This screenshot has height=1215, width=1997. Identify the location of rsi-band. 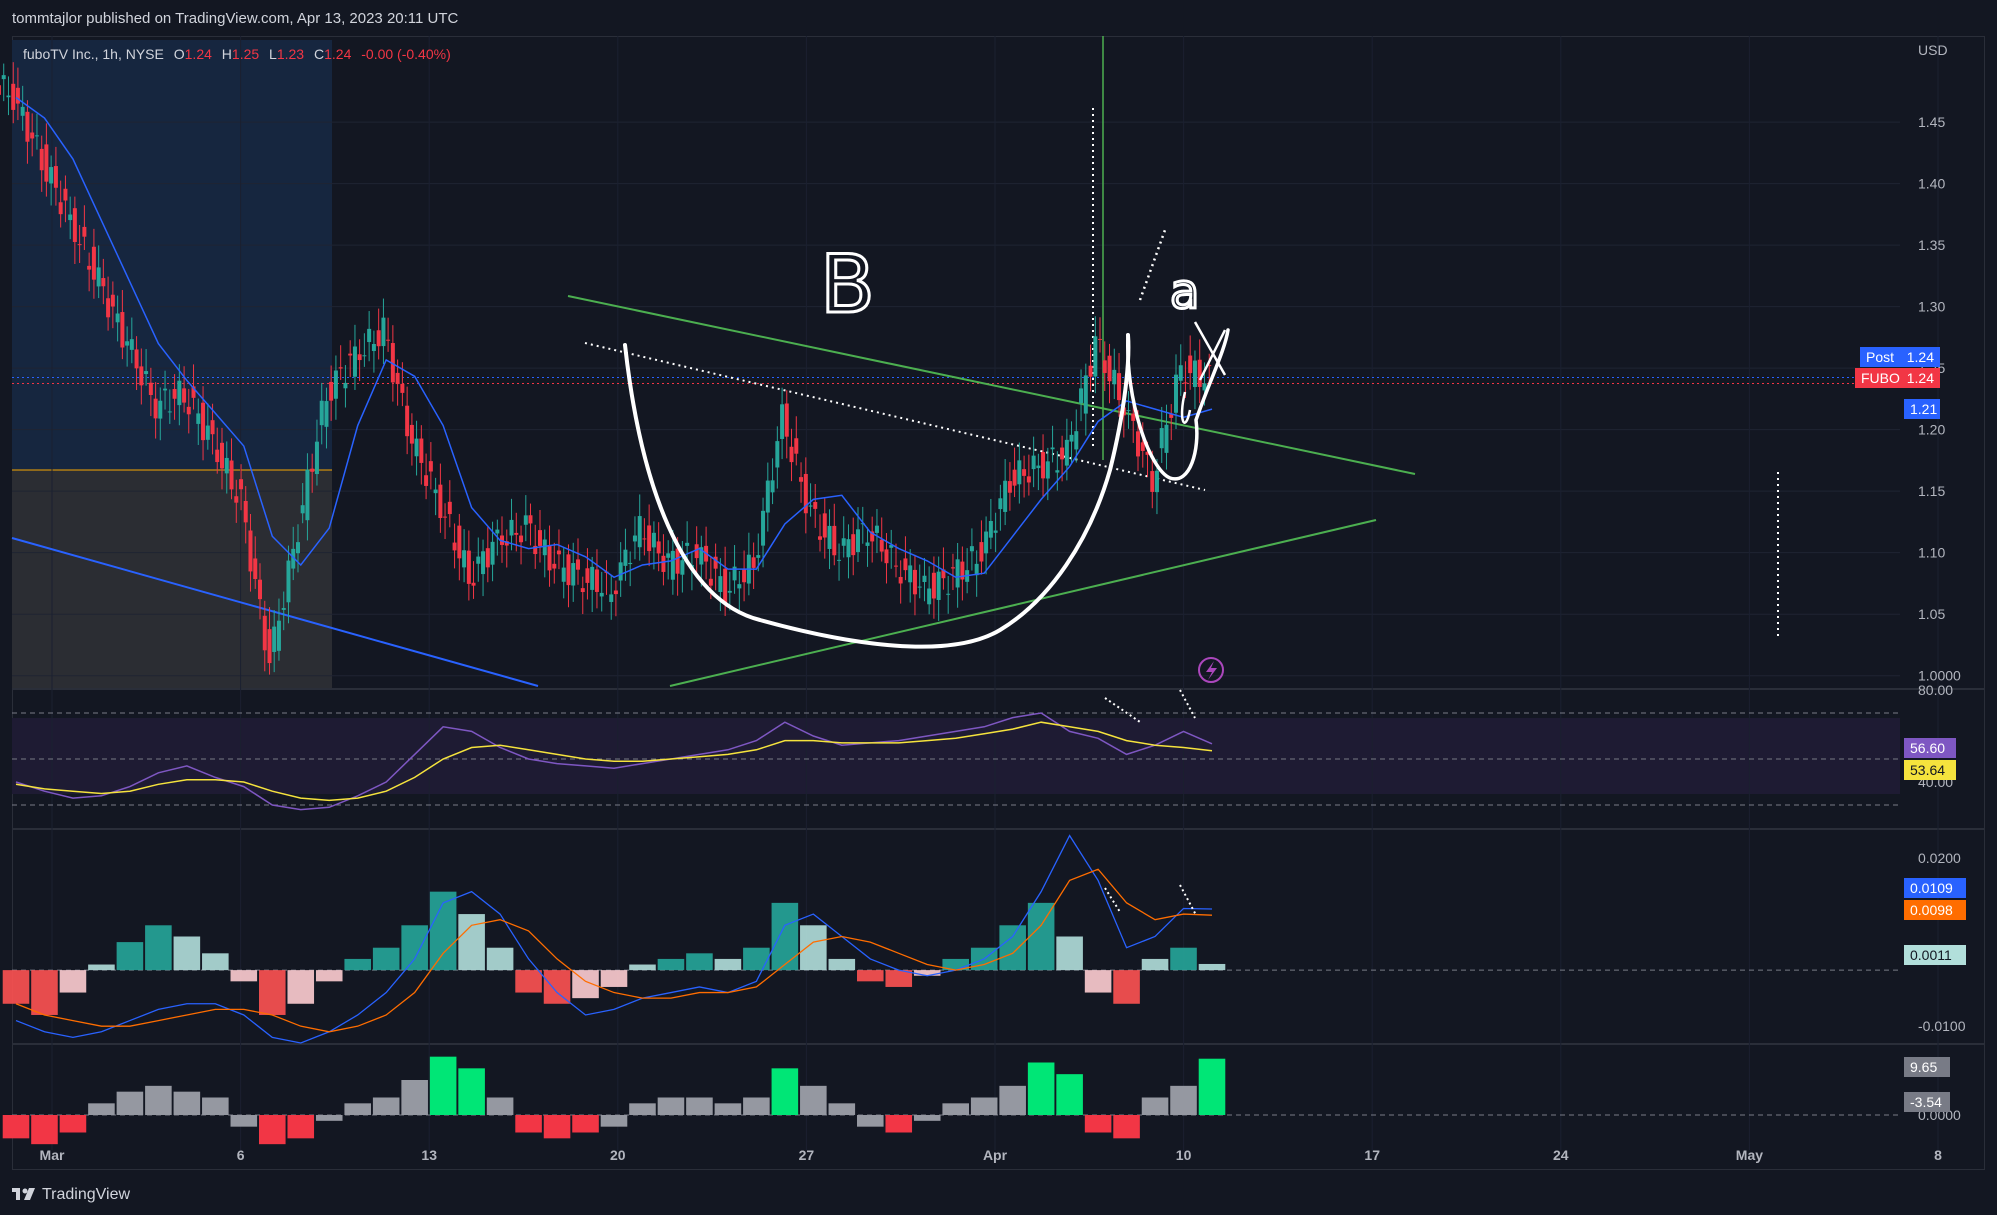
(956, 756).